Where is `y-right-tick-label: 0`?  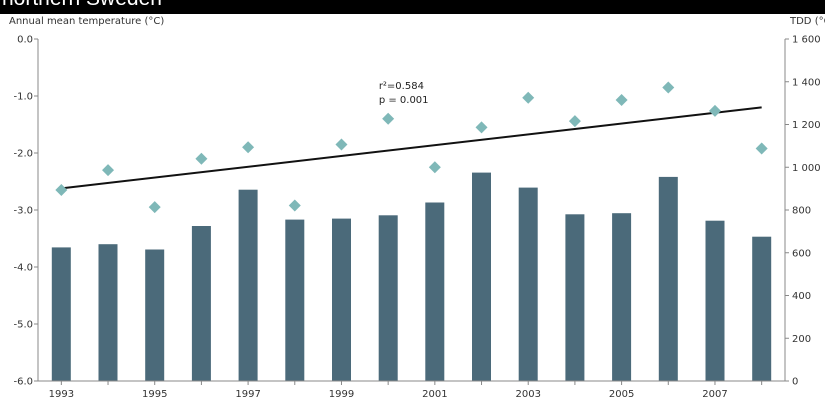
y-right-tick-label: 0 is located at coordinates (795, 382).